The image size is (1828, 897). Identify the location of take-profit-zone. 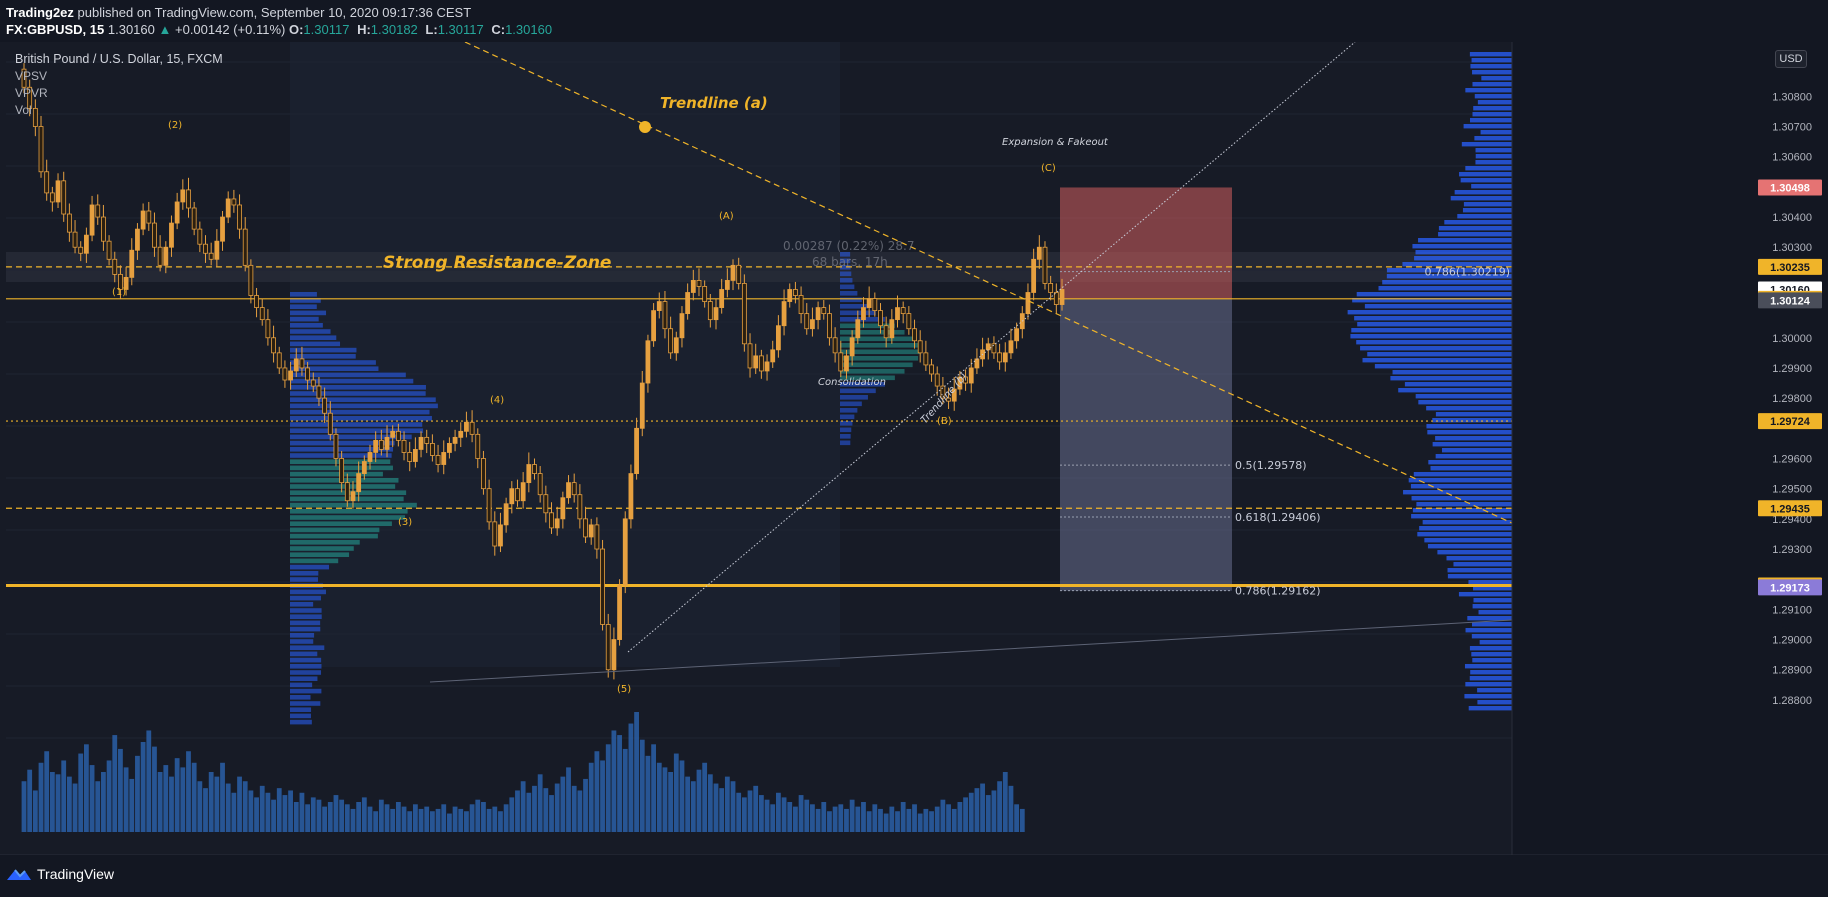
(1146, 445).